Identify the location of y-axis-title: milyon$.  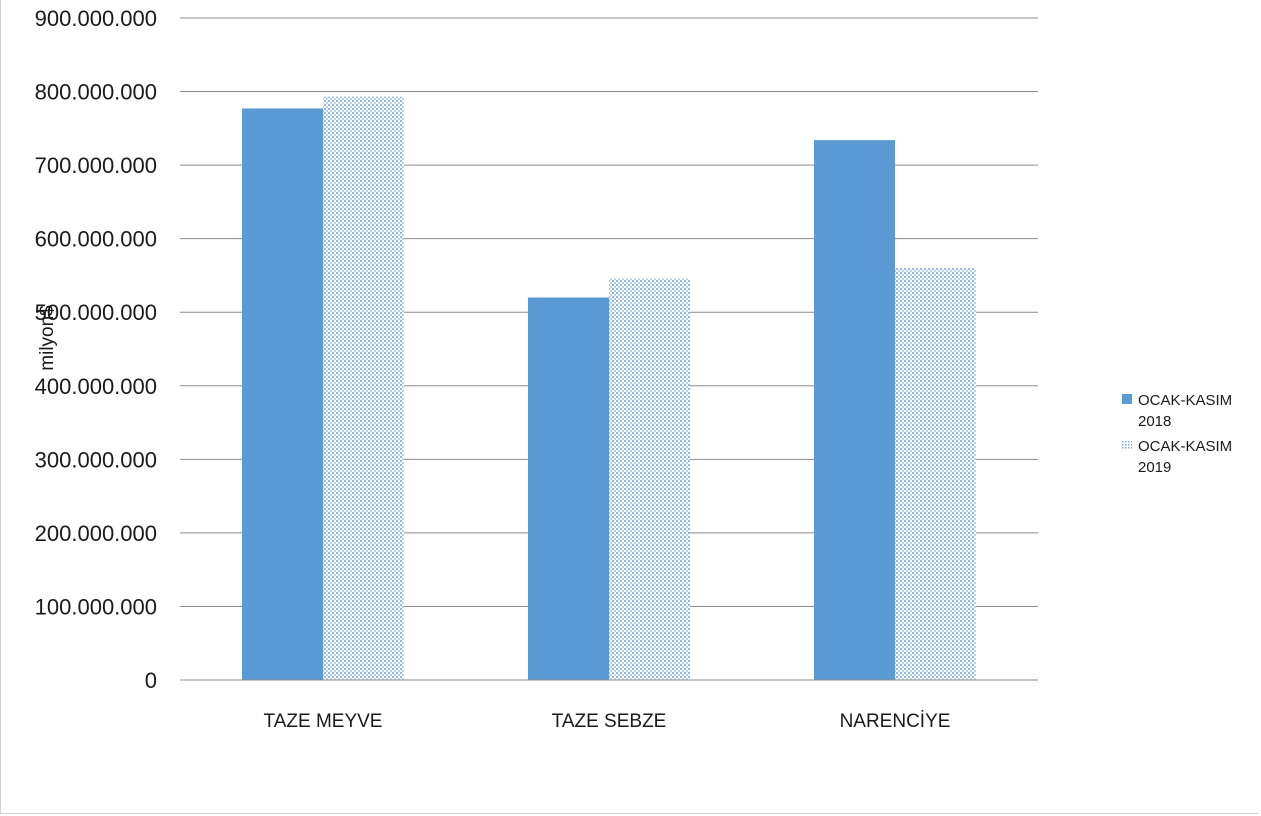
(47, 338).